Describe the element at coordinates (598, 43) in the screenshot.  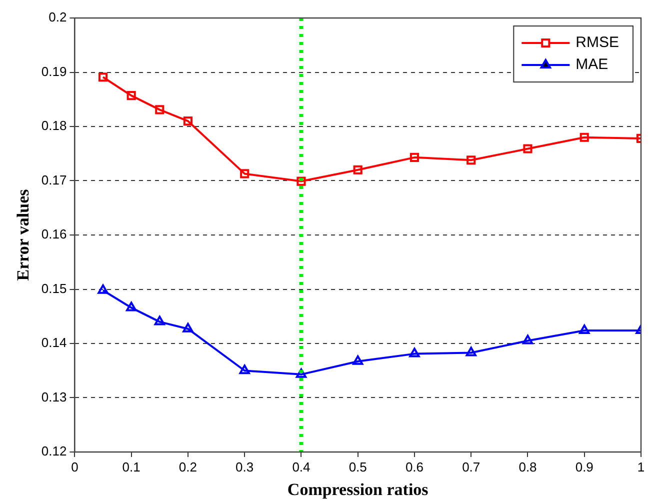
I see `legend-label: RMSE` at that location.